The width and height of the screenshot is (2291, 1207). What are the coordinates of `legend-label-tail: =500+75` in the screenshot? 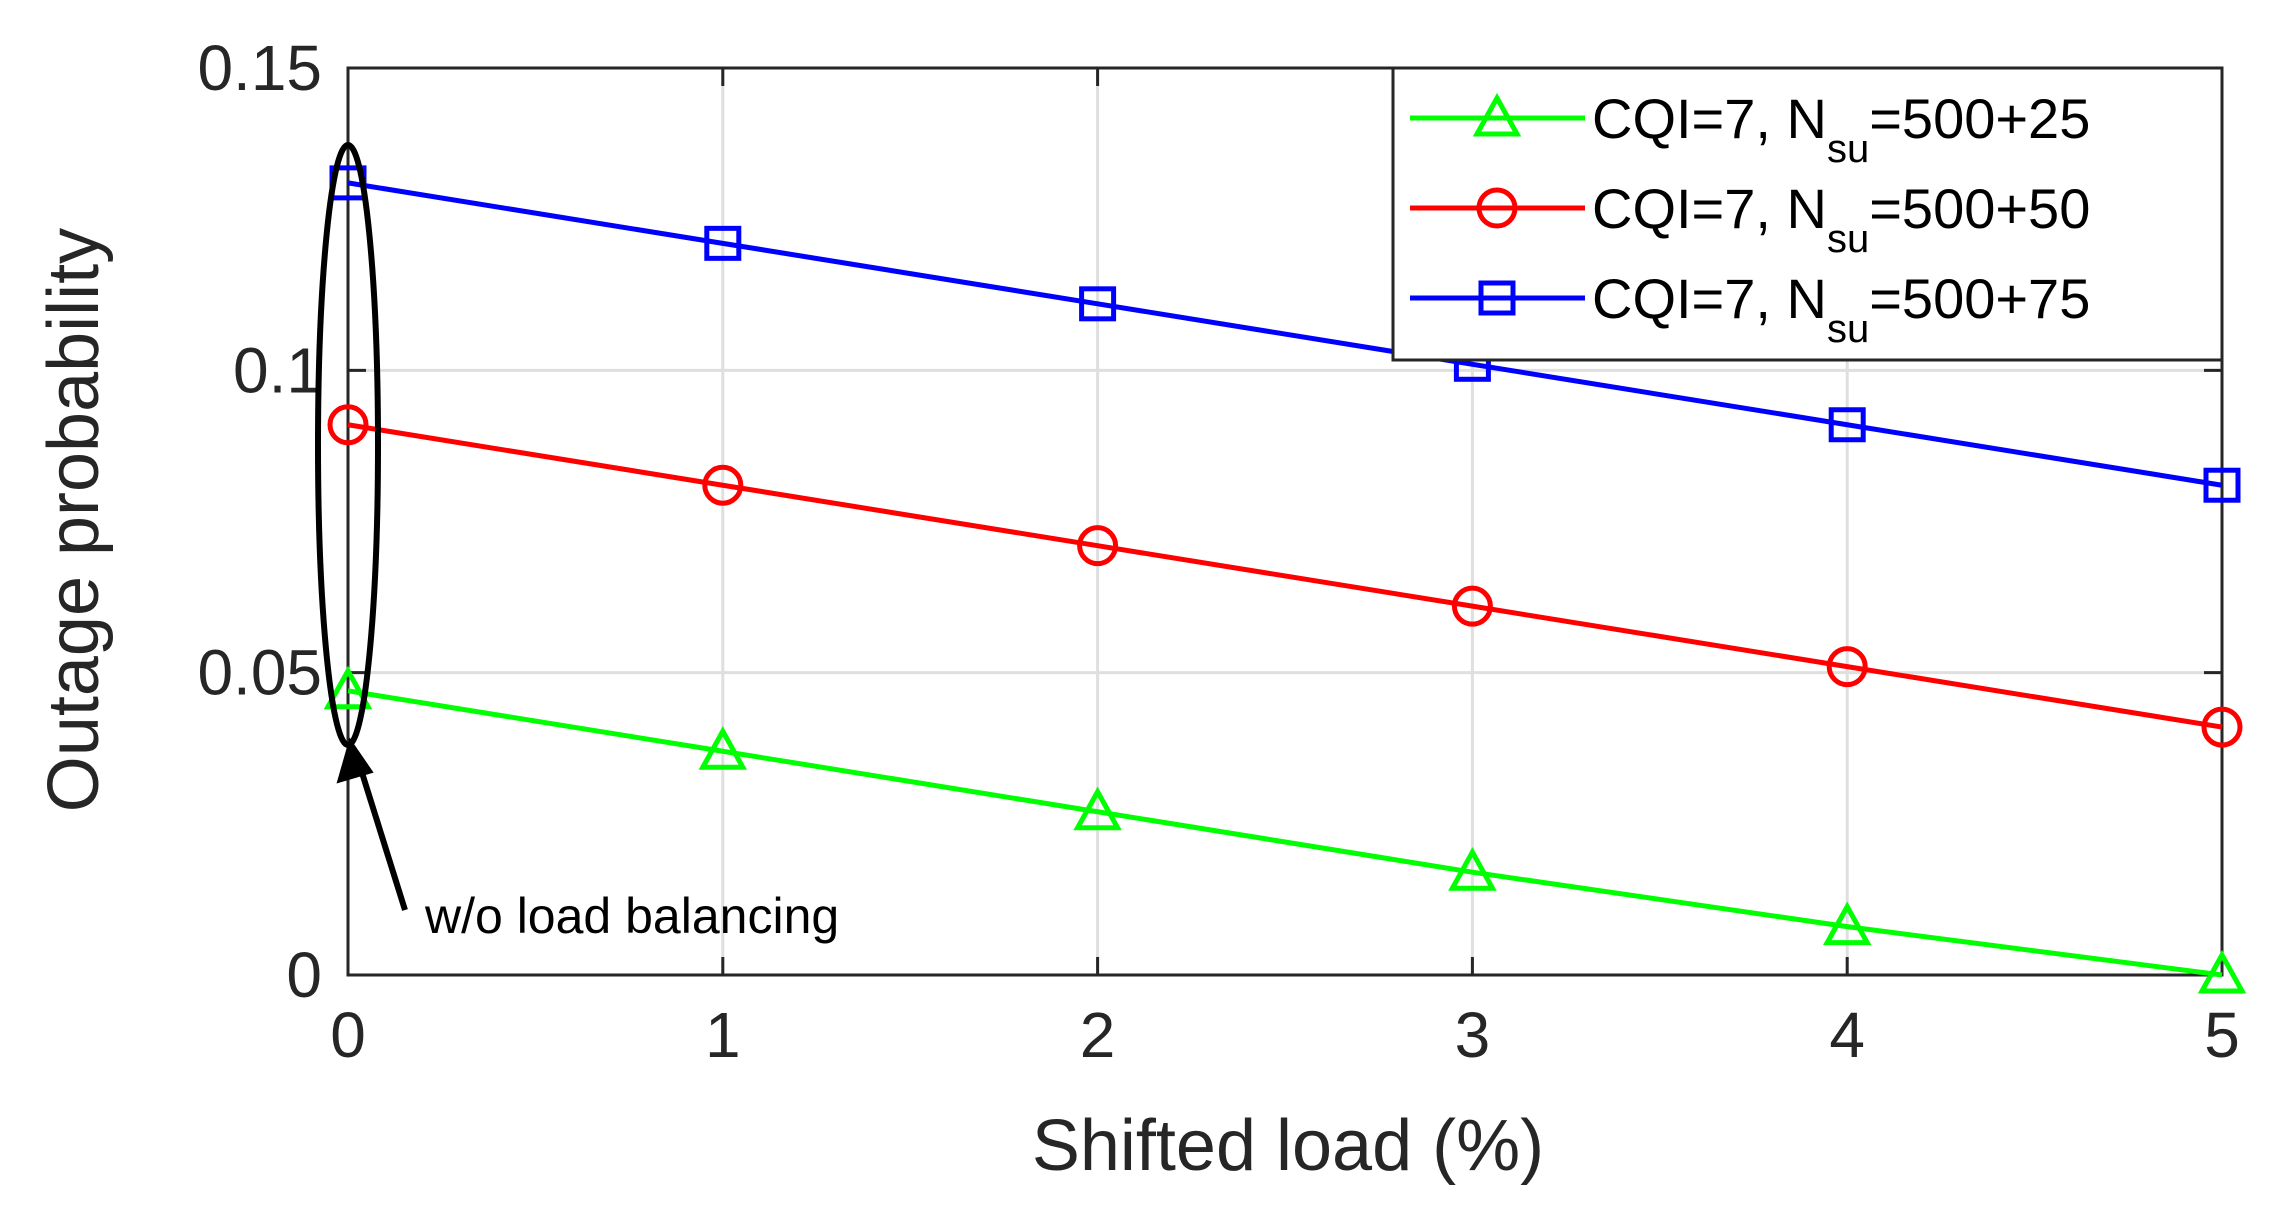 It's located at (1979, 298).